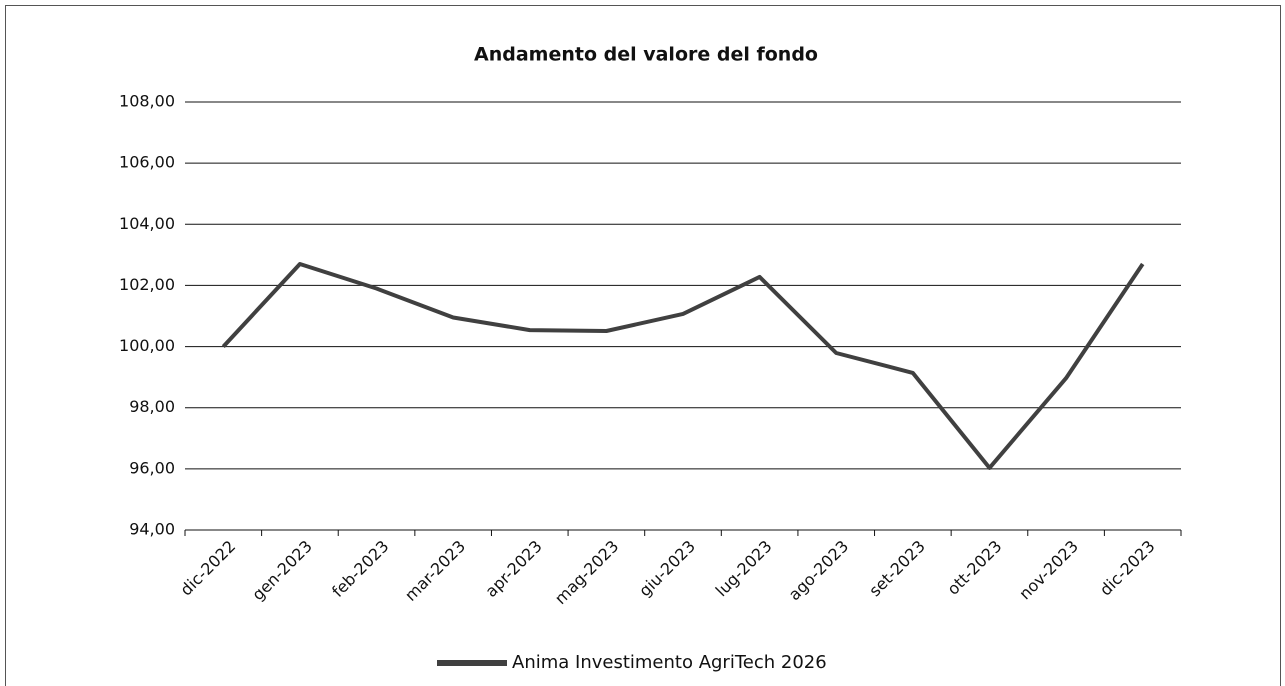 The image size is (1285, 686). I want to click on x-tick-label: mag-2023, so click(586, 572).